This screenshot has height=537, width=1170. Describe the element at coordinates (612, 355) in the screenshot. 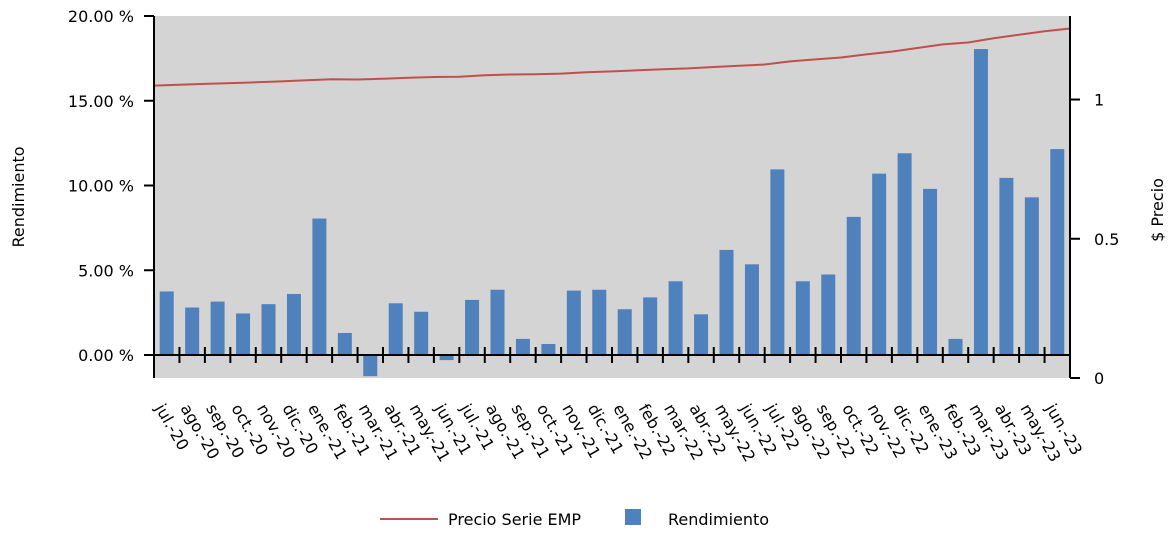

I see `x-axis-ticks` at that location.